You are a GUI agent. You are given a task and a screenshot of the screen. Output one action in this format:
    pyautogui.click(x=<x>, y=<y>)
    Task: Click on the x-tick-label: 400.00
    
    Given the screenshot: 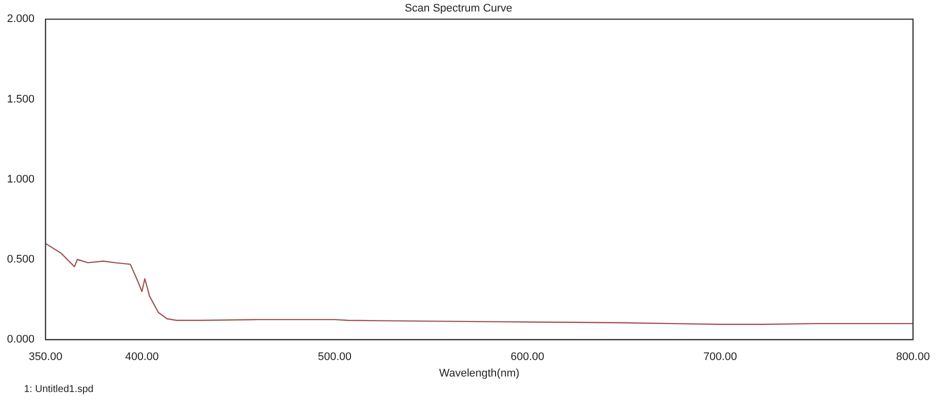 What is the action you would take?
    pyautogui.click(x=142, y=357)
    